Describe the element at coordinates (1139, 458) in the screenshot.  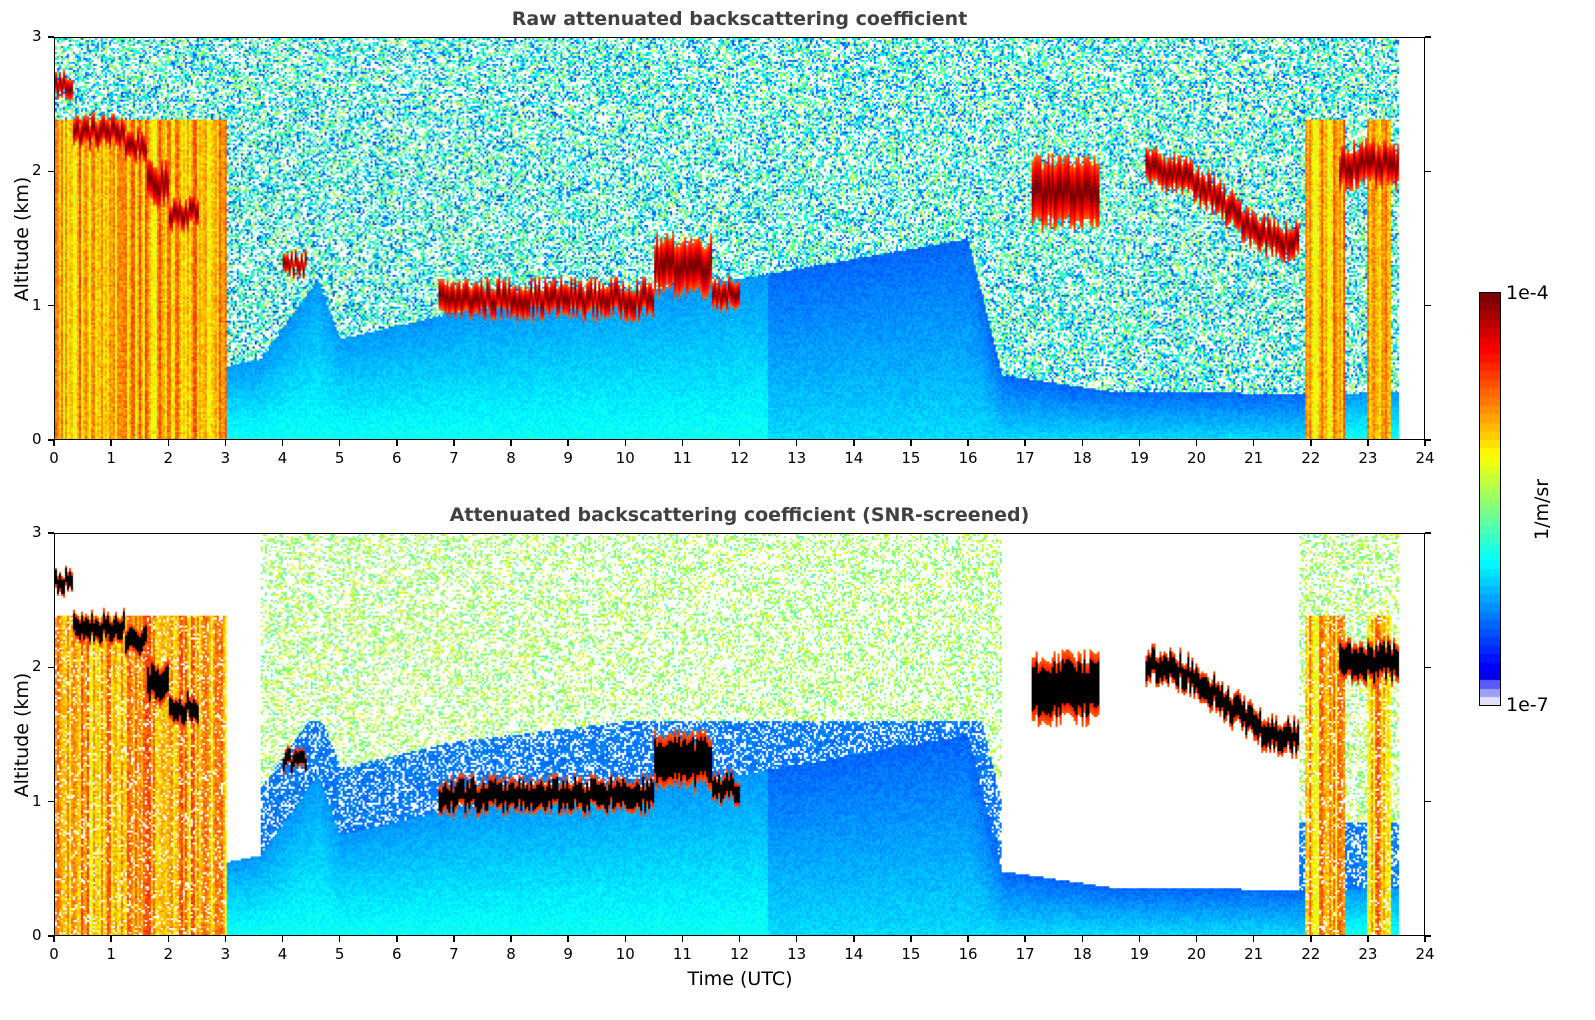
I see `x-tick-label: 19` at that location.